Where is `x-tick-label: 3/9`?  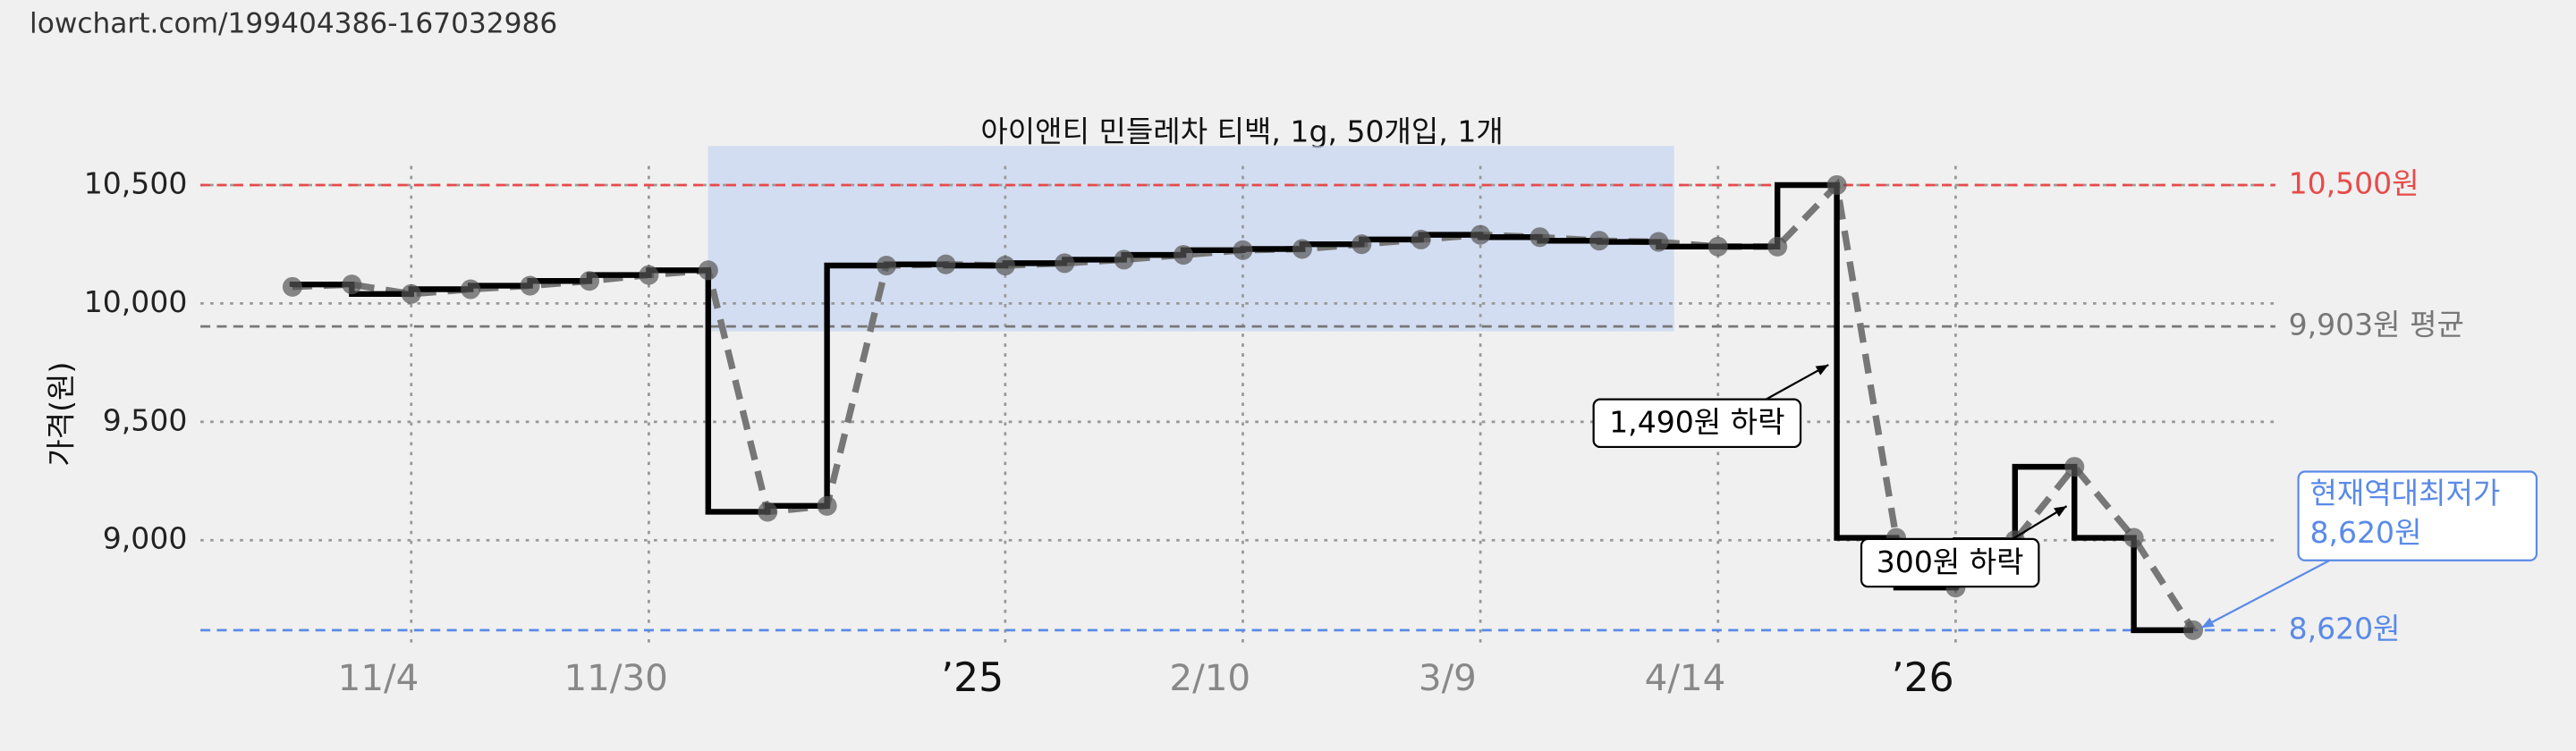 x-tick-label: 3/9 is located at coordinates (1448, 677).